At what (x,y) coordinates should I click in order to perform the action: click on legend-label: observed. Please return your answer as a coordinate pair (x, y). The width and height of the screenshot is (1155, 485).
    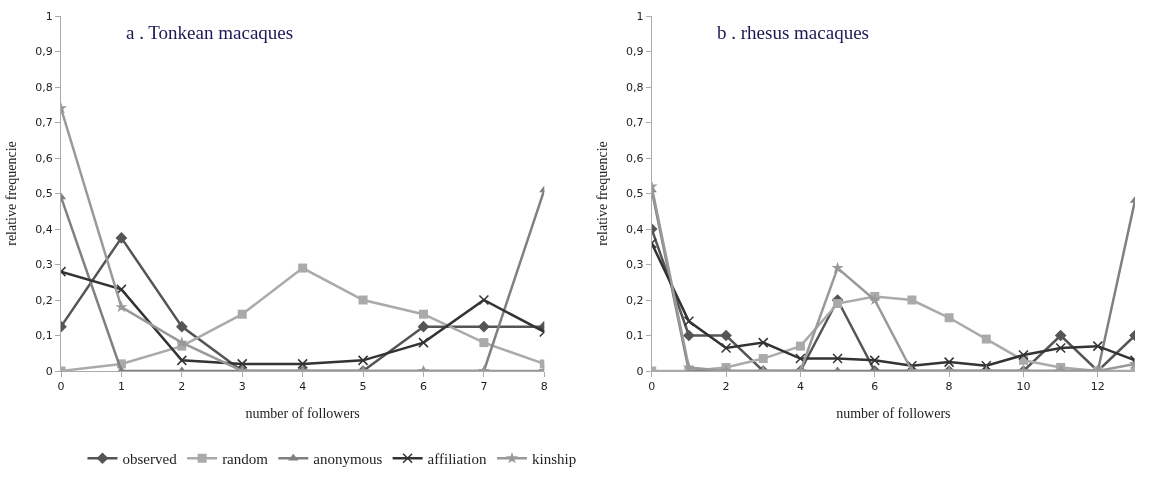
    Looking at the image, I should click on (150, 459).